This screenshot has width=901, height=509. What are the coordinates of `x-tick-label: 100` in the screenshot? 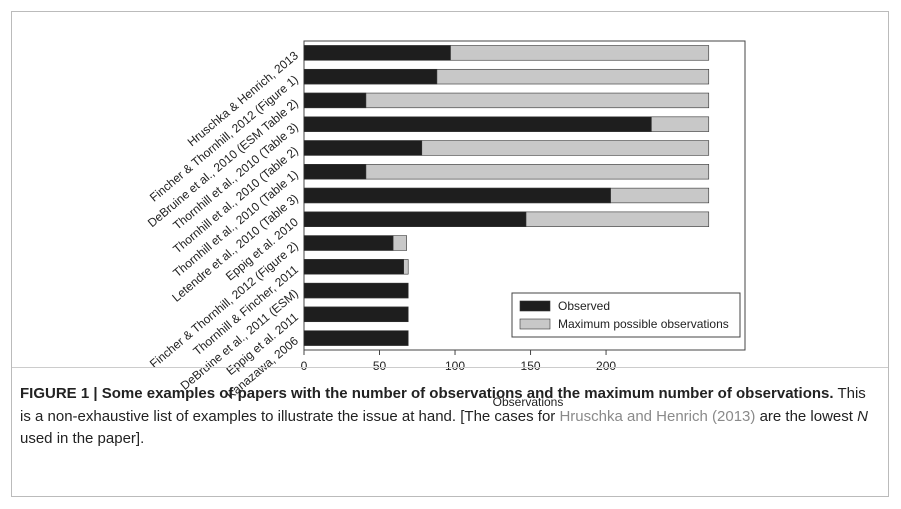 It's located at (455, 366).